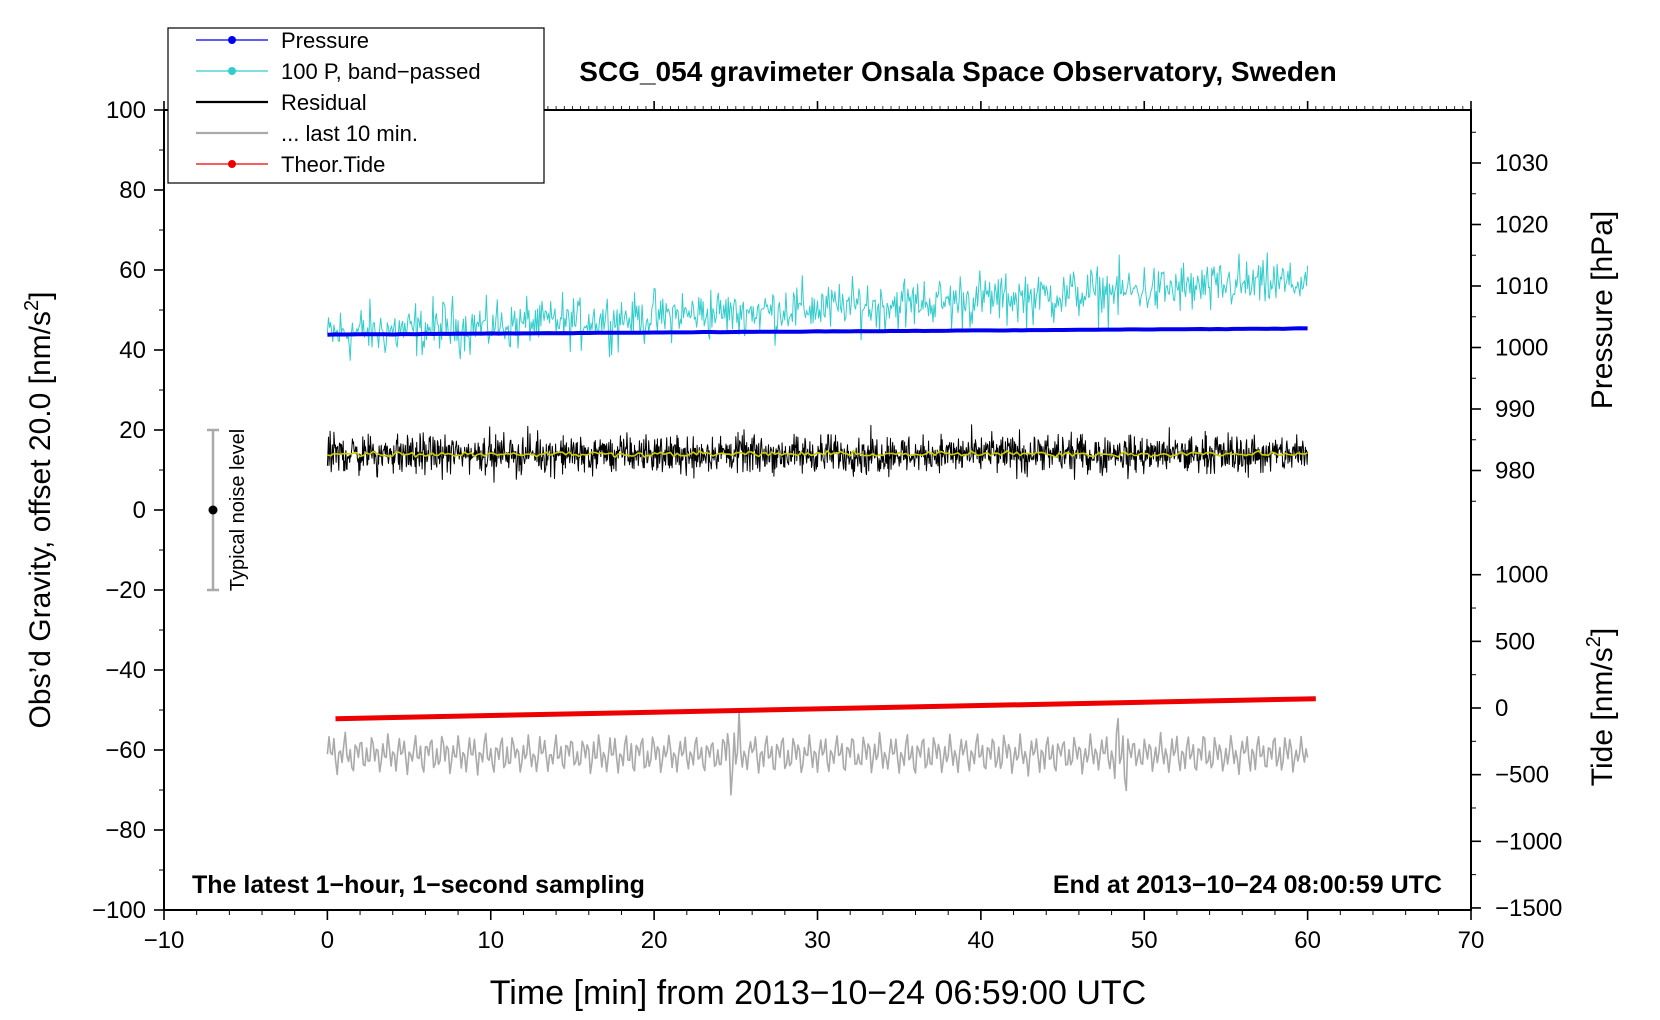 The image size is (1660, 1020). Describe the element at coordinates (139, 510) in the screenshot. I see `y-tick-label: 0` at that location.